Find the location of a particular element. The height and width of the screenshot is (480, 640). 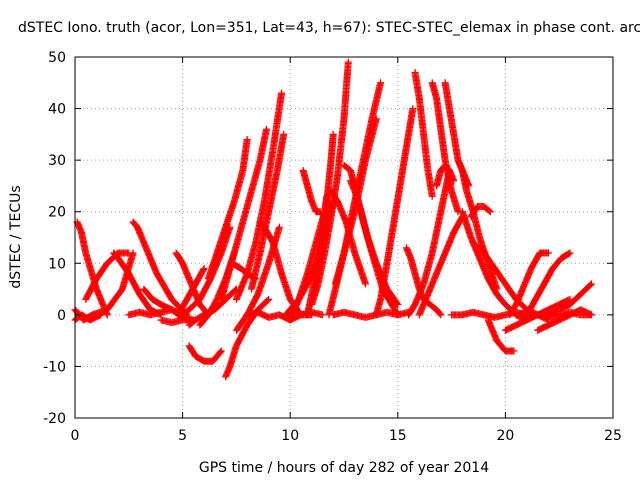

y-tick-label: 0 is located at coordinates (61, 316).